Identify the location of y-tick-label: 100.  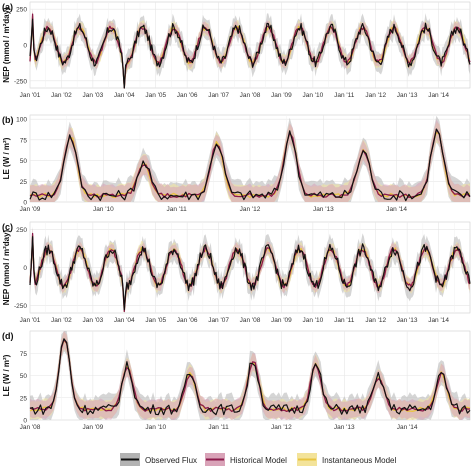
(21, 120).